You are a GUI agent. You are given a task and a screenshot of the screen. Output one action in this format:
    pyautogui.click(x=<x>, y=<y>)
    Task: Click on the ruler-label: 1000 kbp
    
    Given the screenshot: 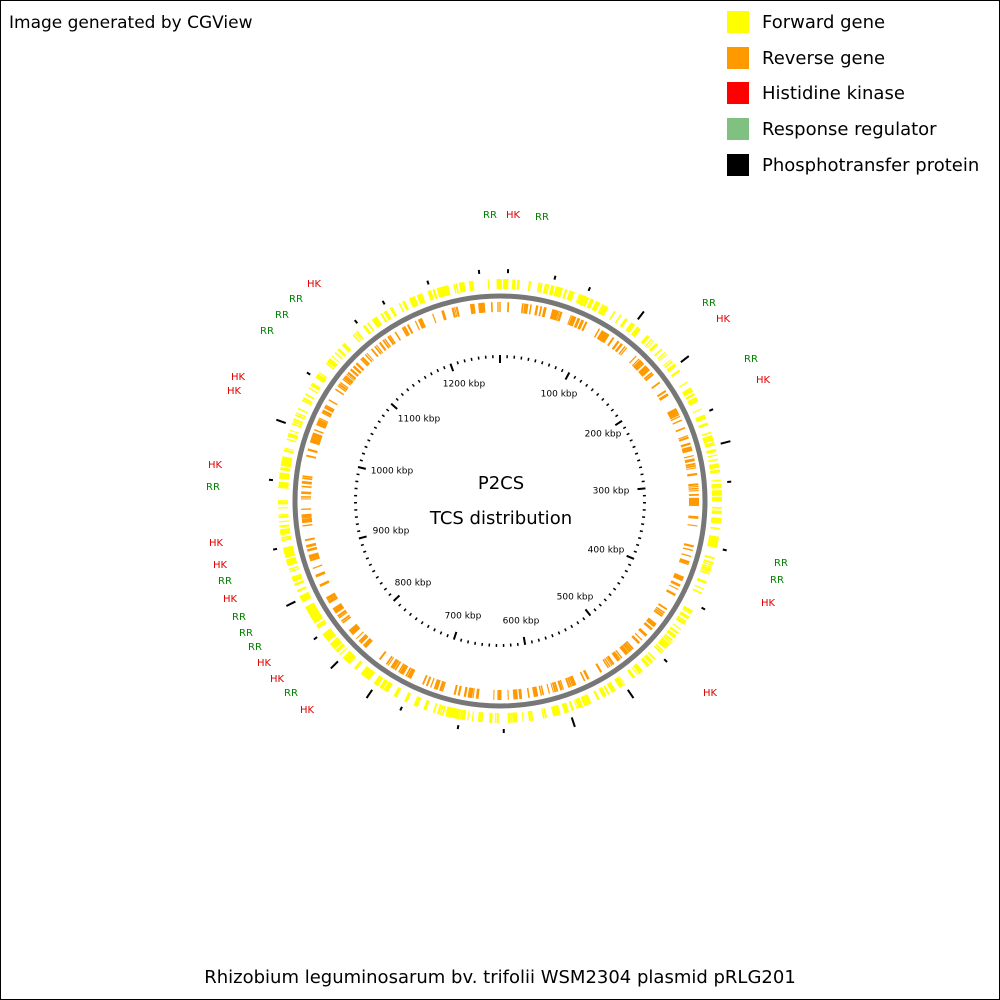 What is the action you would take?
    pyautogui.click(x=392, y=472)
    